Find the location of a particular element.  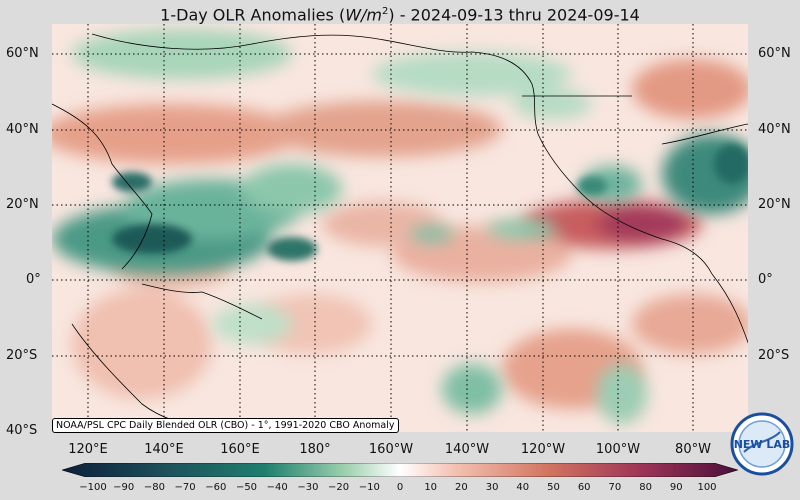

lat-label-left: 60°N is located at coordinates (22, 53).